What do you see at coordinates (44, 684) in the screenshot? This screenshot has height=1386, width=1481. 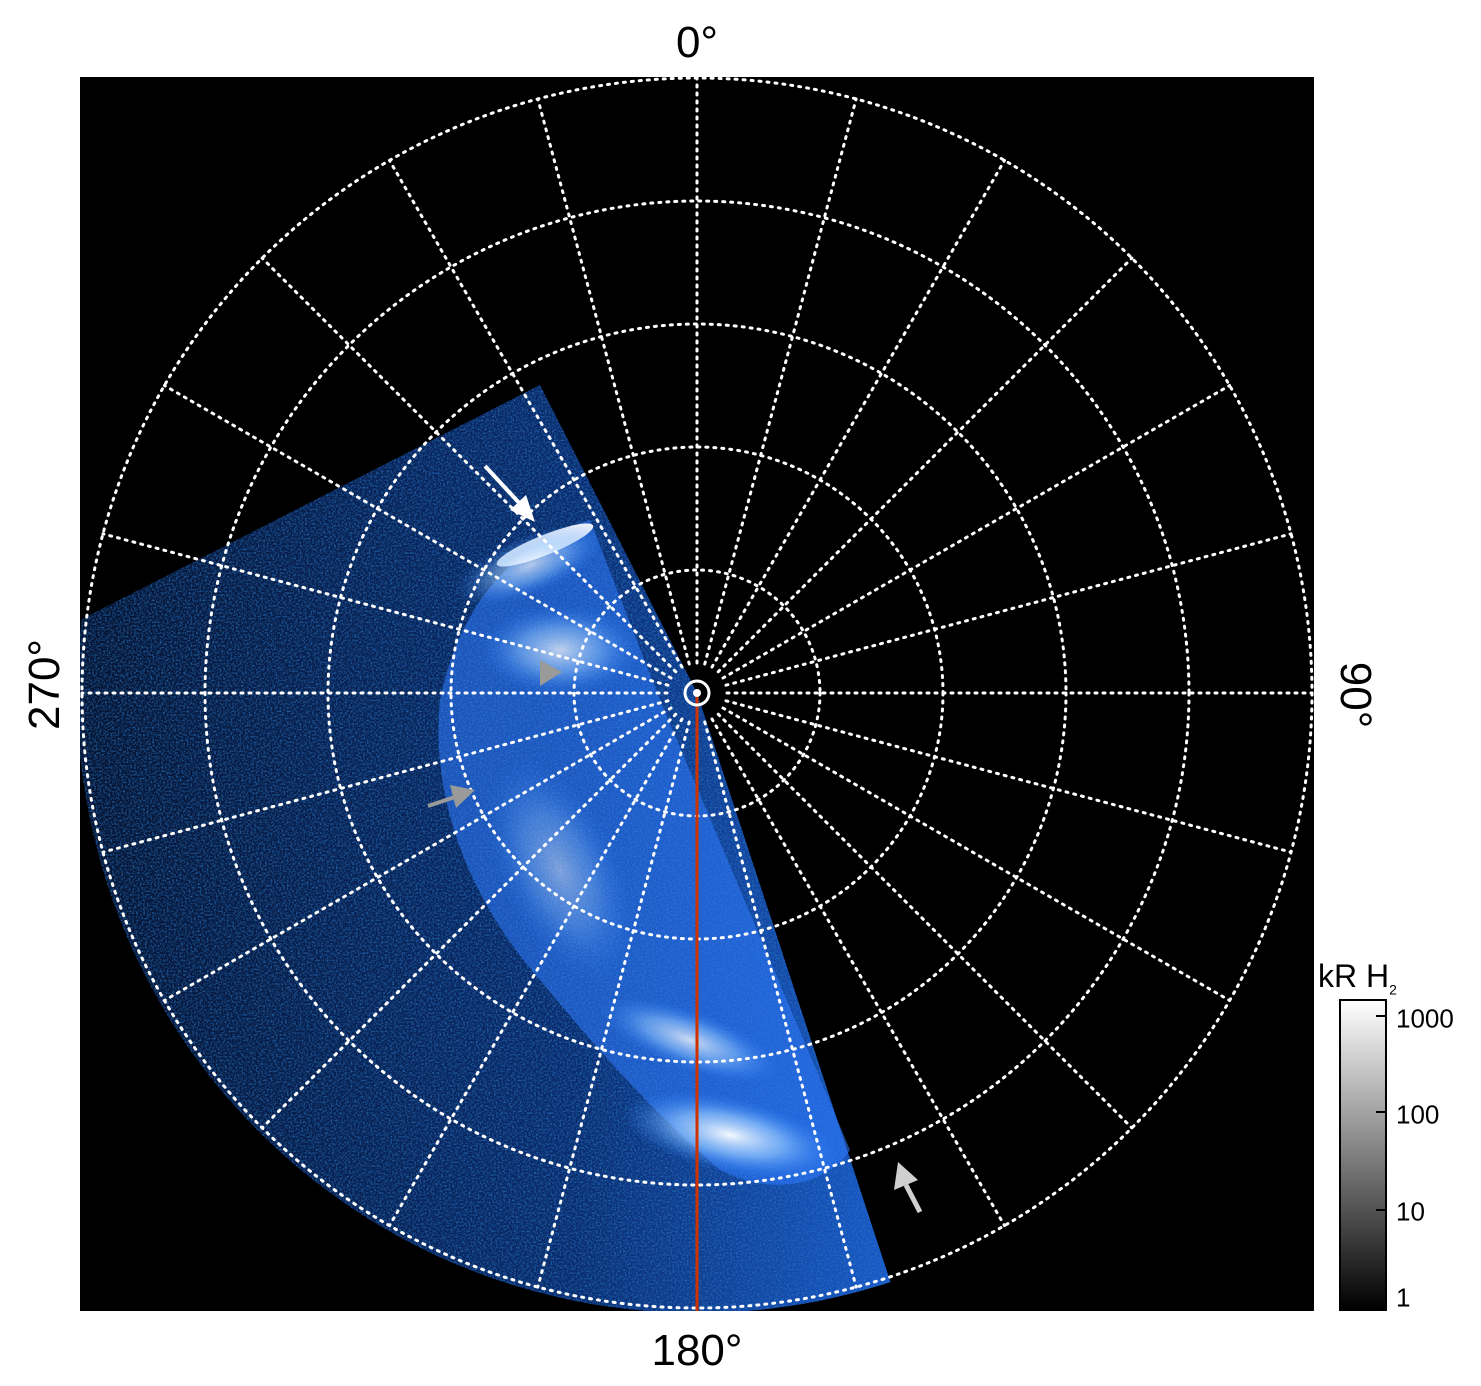 I see `label-270-deg: 270°` at bounding box center [44, 684].